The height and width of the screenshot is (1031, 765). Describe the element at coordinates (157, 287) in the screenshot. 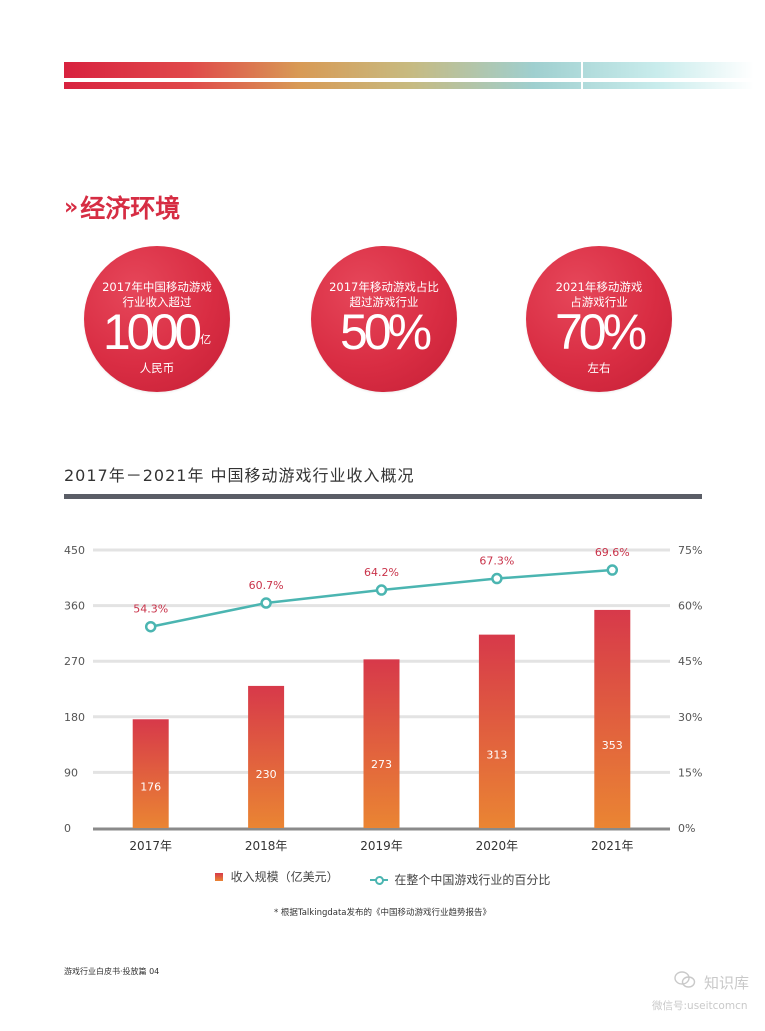

I see `stat-label-line1: 2017年中国移动游戏` at that location.